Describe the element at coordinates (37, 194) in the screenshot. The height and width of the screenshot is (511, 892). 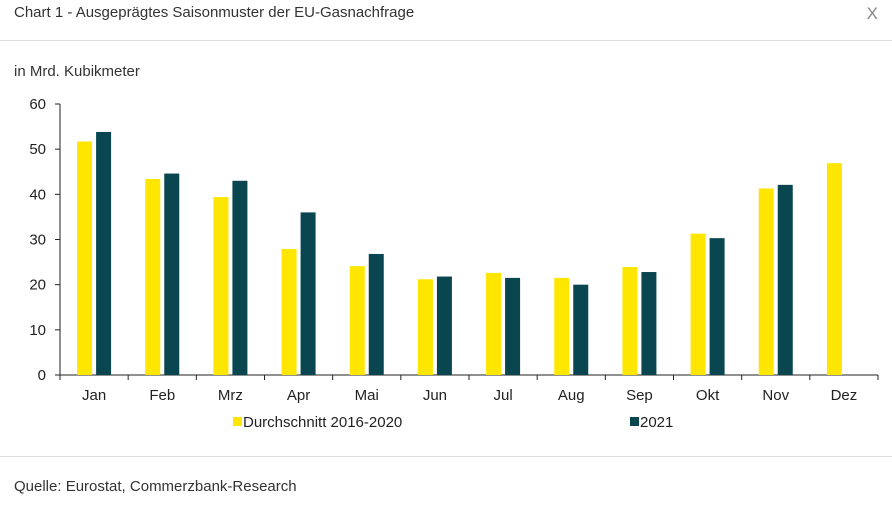
I see `y-tick-label: 40` at that location.